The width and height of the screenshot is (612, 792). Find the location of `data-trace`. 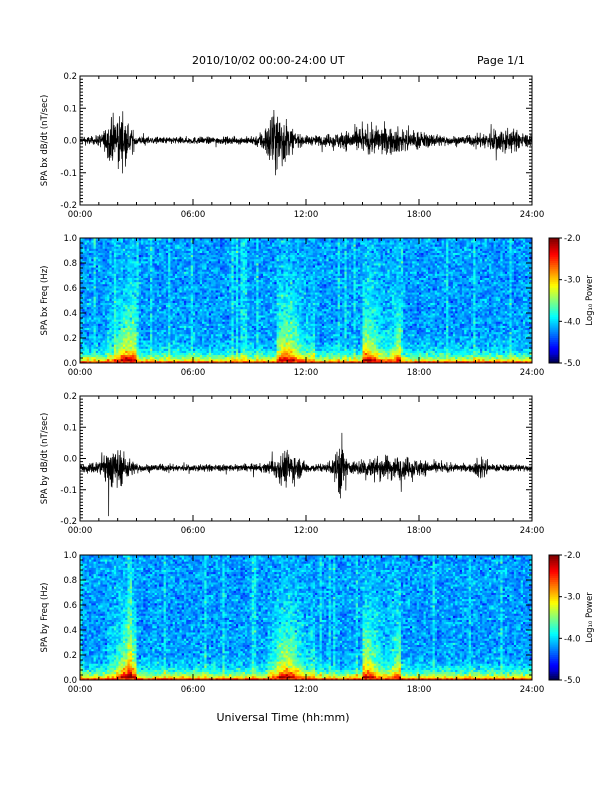

data-trace is located at coordinates (306, 142).